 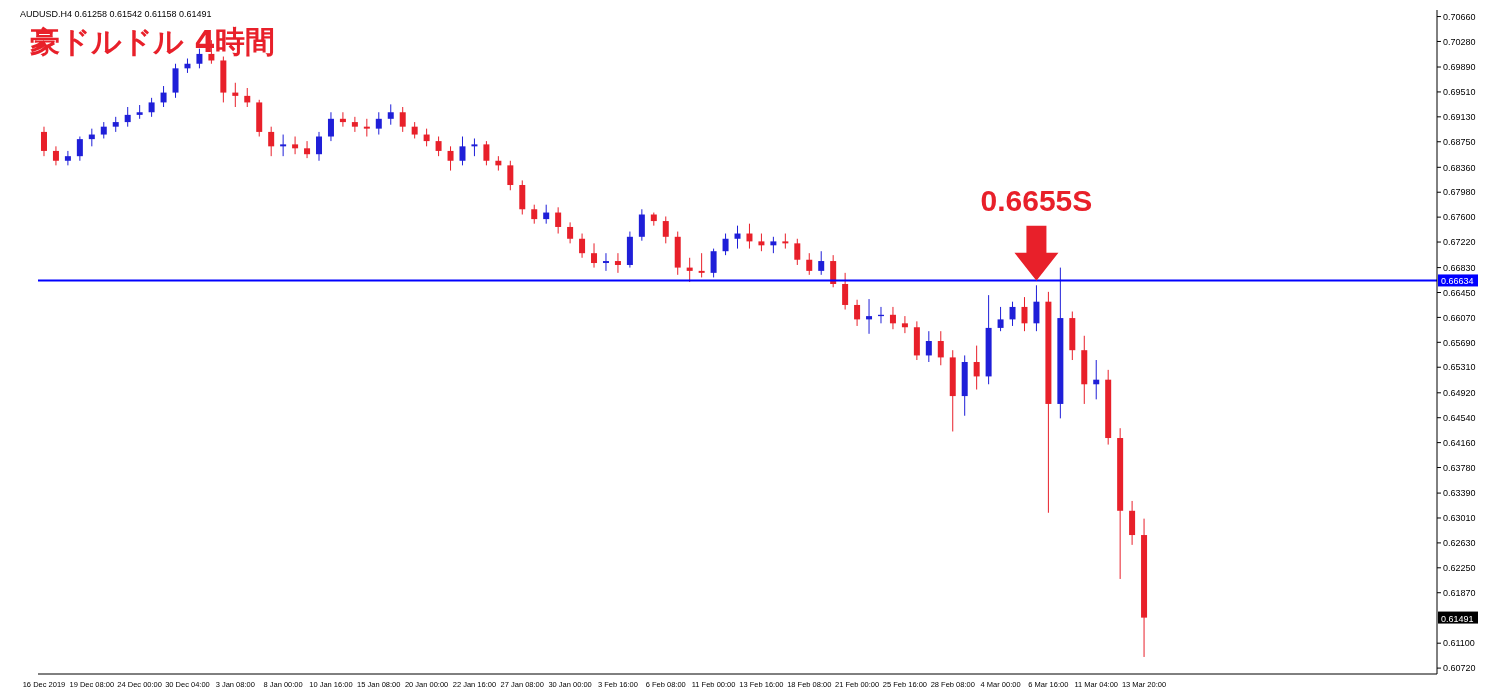 What do you see at coordinates (1459, 292) in the screenshot?
I see `y-tick-label: 0.66450` at bounding box center [1459, 292].